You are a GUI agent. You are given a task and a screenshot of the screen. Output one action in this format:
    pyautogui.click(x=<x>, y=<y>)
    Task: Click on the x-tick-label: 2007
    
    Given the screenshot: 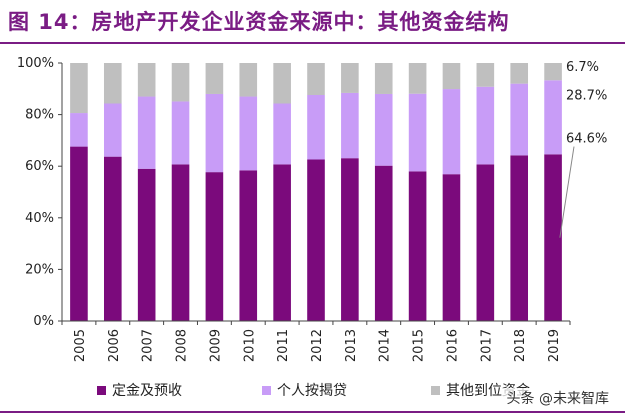 What is the action you would take?
    pyautogui.click(x=148, y=345)
    